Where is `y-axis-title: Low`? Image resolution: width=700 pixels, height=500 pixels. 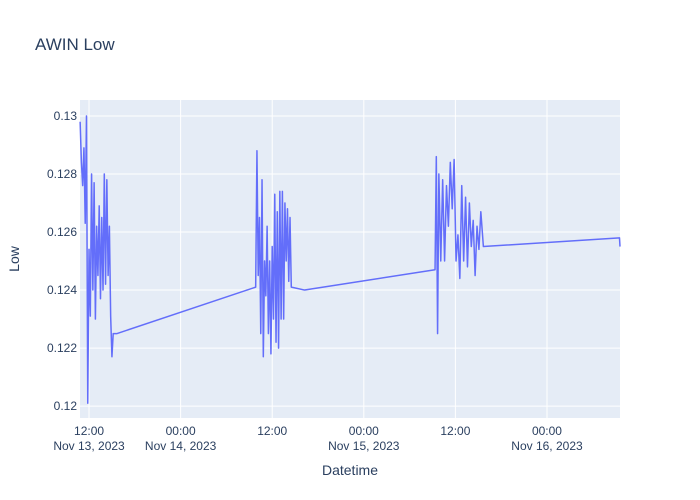
y-axis-title: Low is located at coordinates (14, 258).